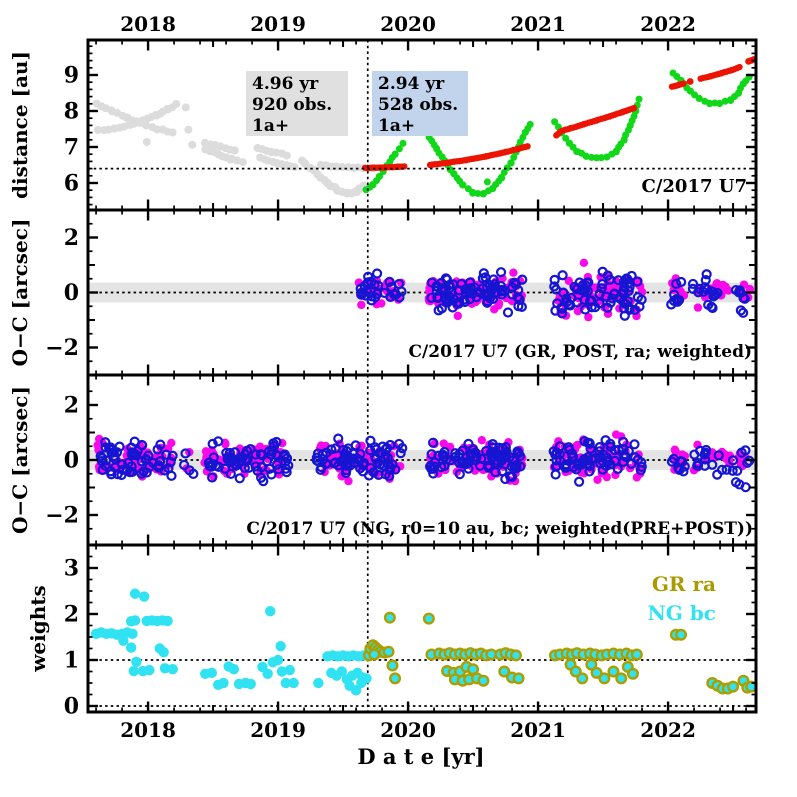 The image size is (797, 797). I want to click on year-label-bottom: 2019, so click(278, 730).